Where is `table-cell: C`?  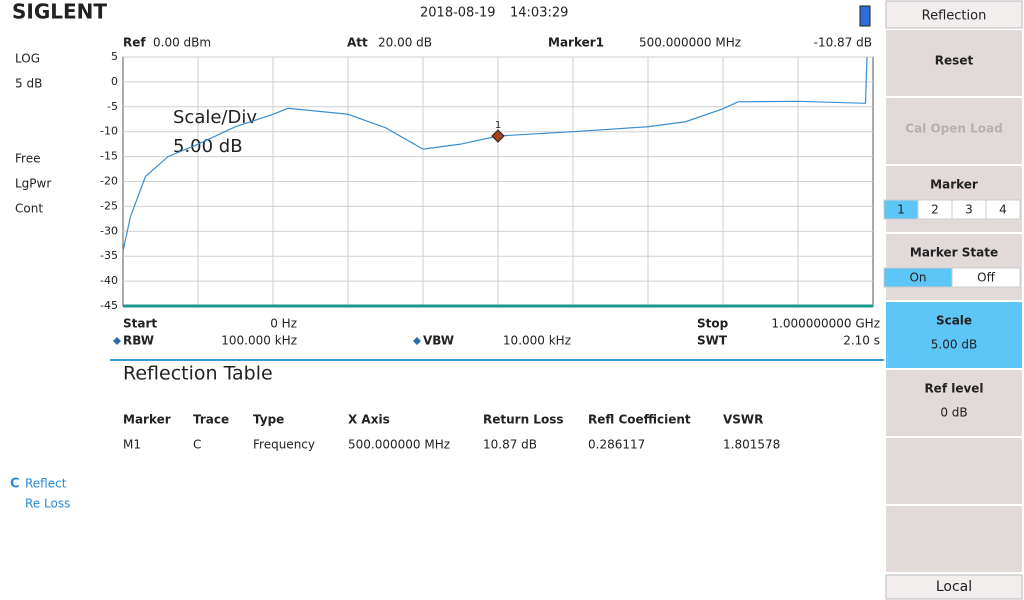 table-cell: C is located at coordinates (197, 445).